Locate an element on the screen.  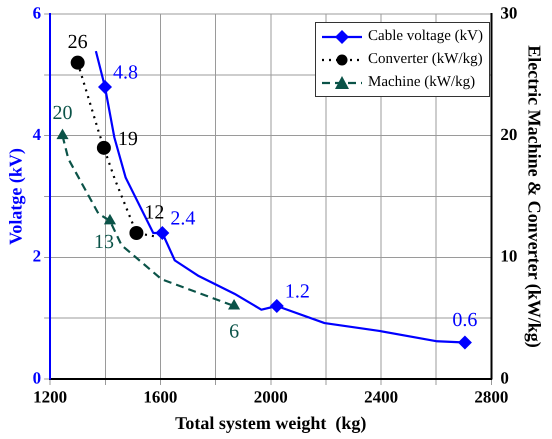
y-tick-label: 2 is located at coordinates (37, 256).